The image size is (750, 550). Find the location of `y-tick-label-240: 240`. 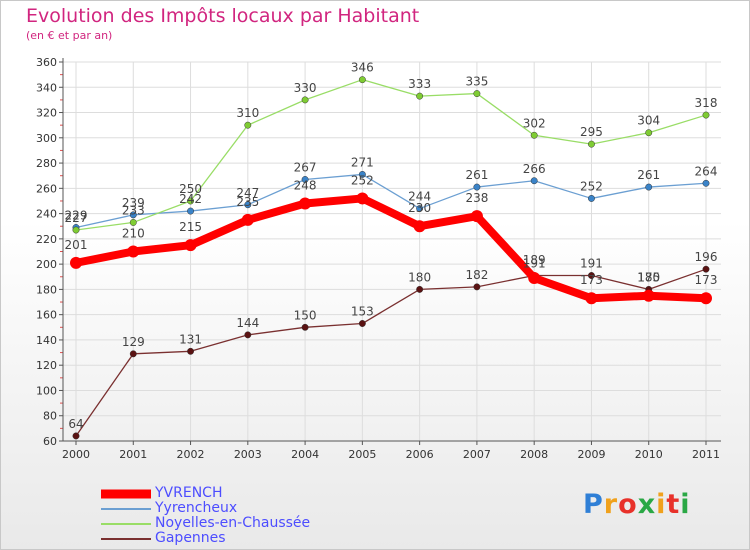

y-tick-label-240: 240 is located at coordinates (46, 214).